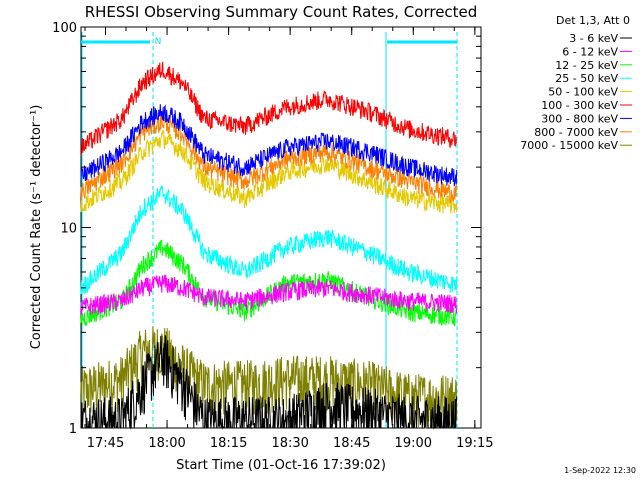 The height and width of the screenshot is (480, 640). What do you see at coordinates (228, 443) in the screenshot?
I see `x-tick-label: 18:15` at bounding box center [228, 443].